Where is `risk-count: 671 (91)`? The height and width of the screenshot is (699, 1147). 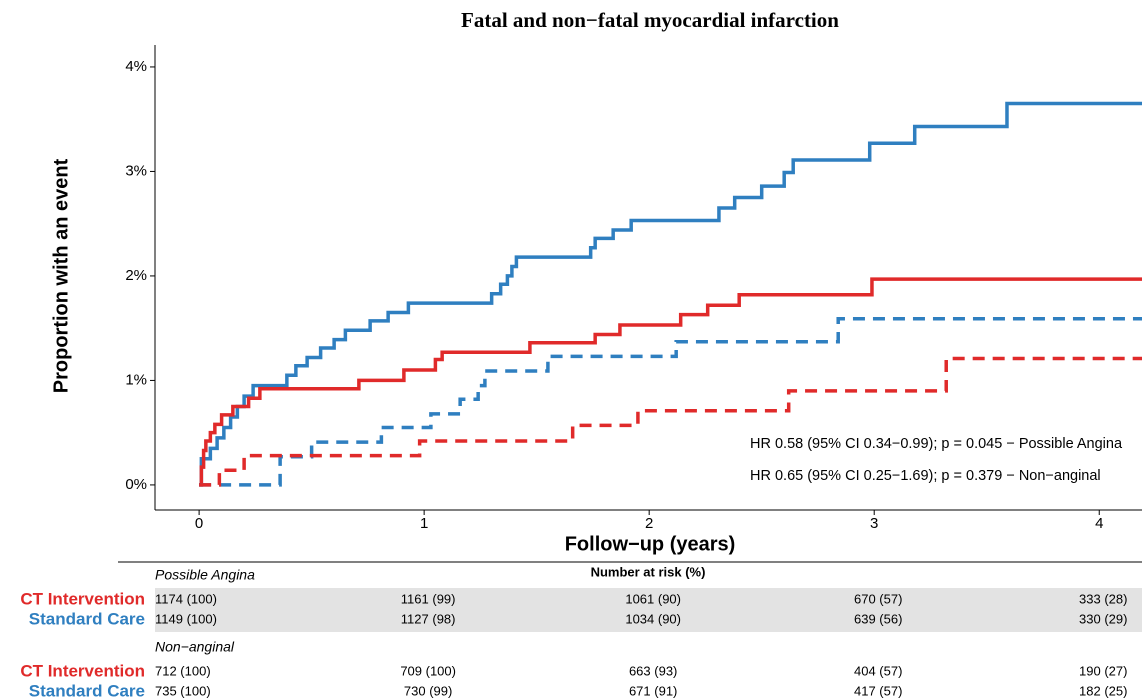 risk-count: 671 (91) is located at coordinates (653, 690).